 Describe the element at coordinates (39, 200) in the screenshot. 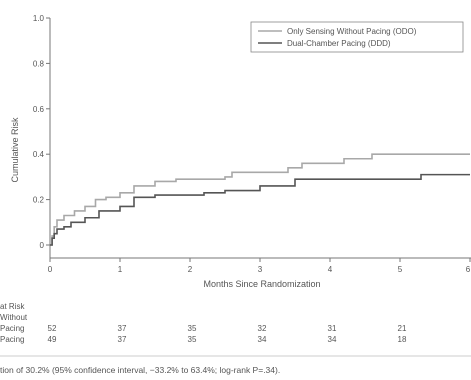

I see `y-tick-label: 0.2` at that location.